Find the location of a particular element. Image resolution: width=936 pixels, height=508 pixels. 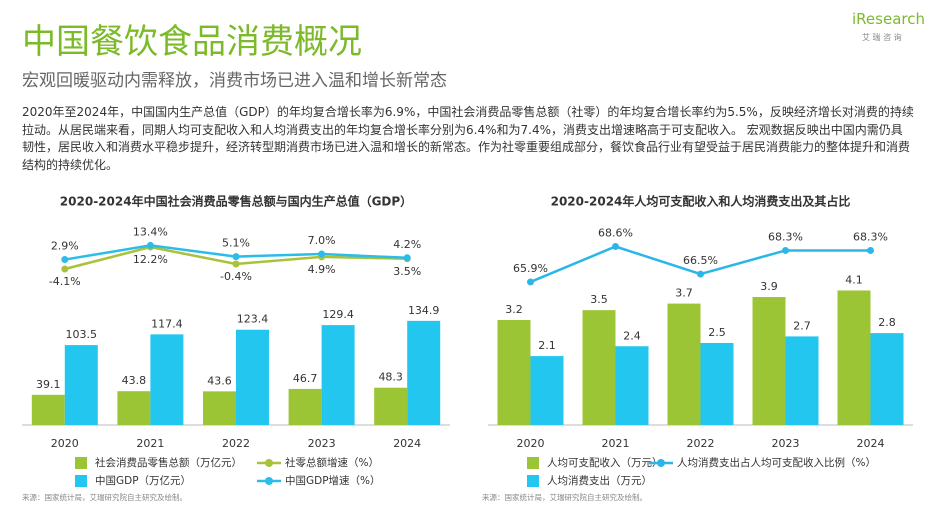

data-label: 103.5 is located at coordinates (82, 334).